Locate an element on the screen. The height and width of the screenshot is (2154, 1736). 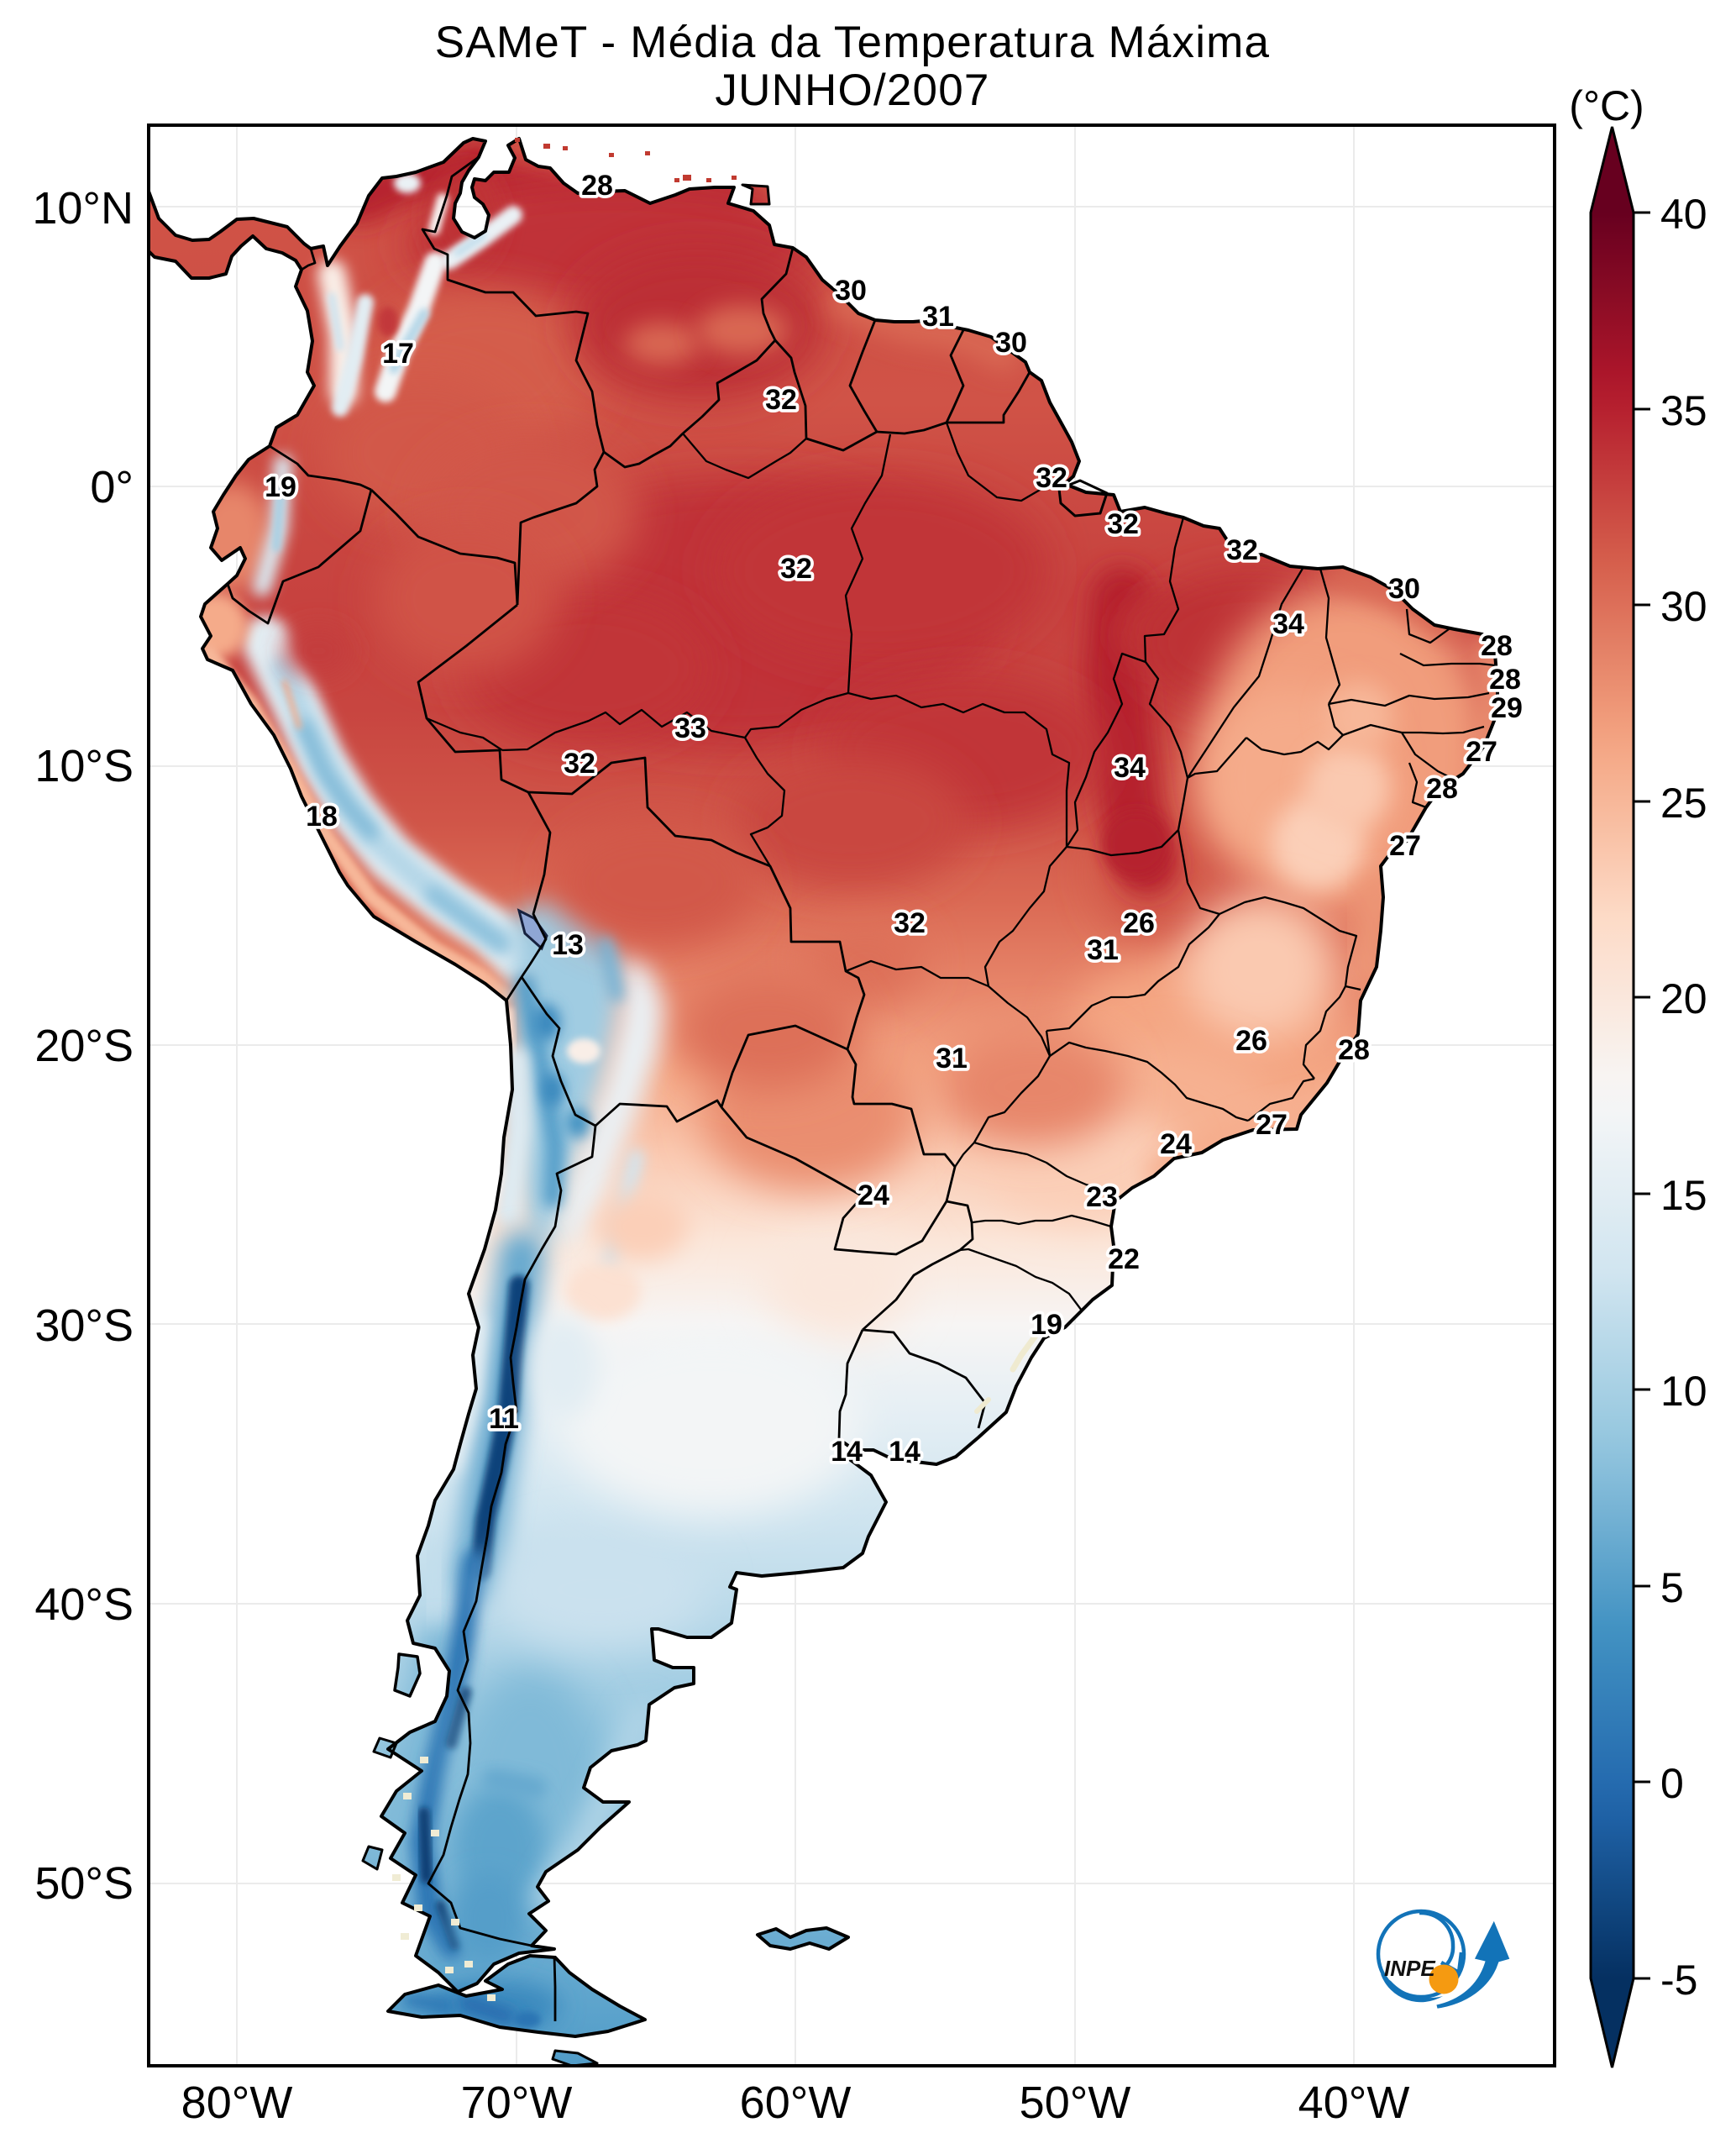
svg-text: 15 is located at coordinates (1683, 1195).